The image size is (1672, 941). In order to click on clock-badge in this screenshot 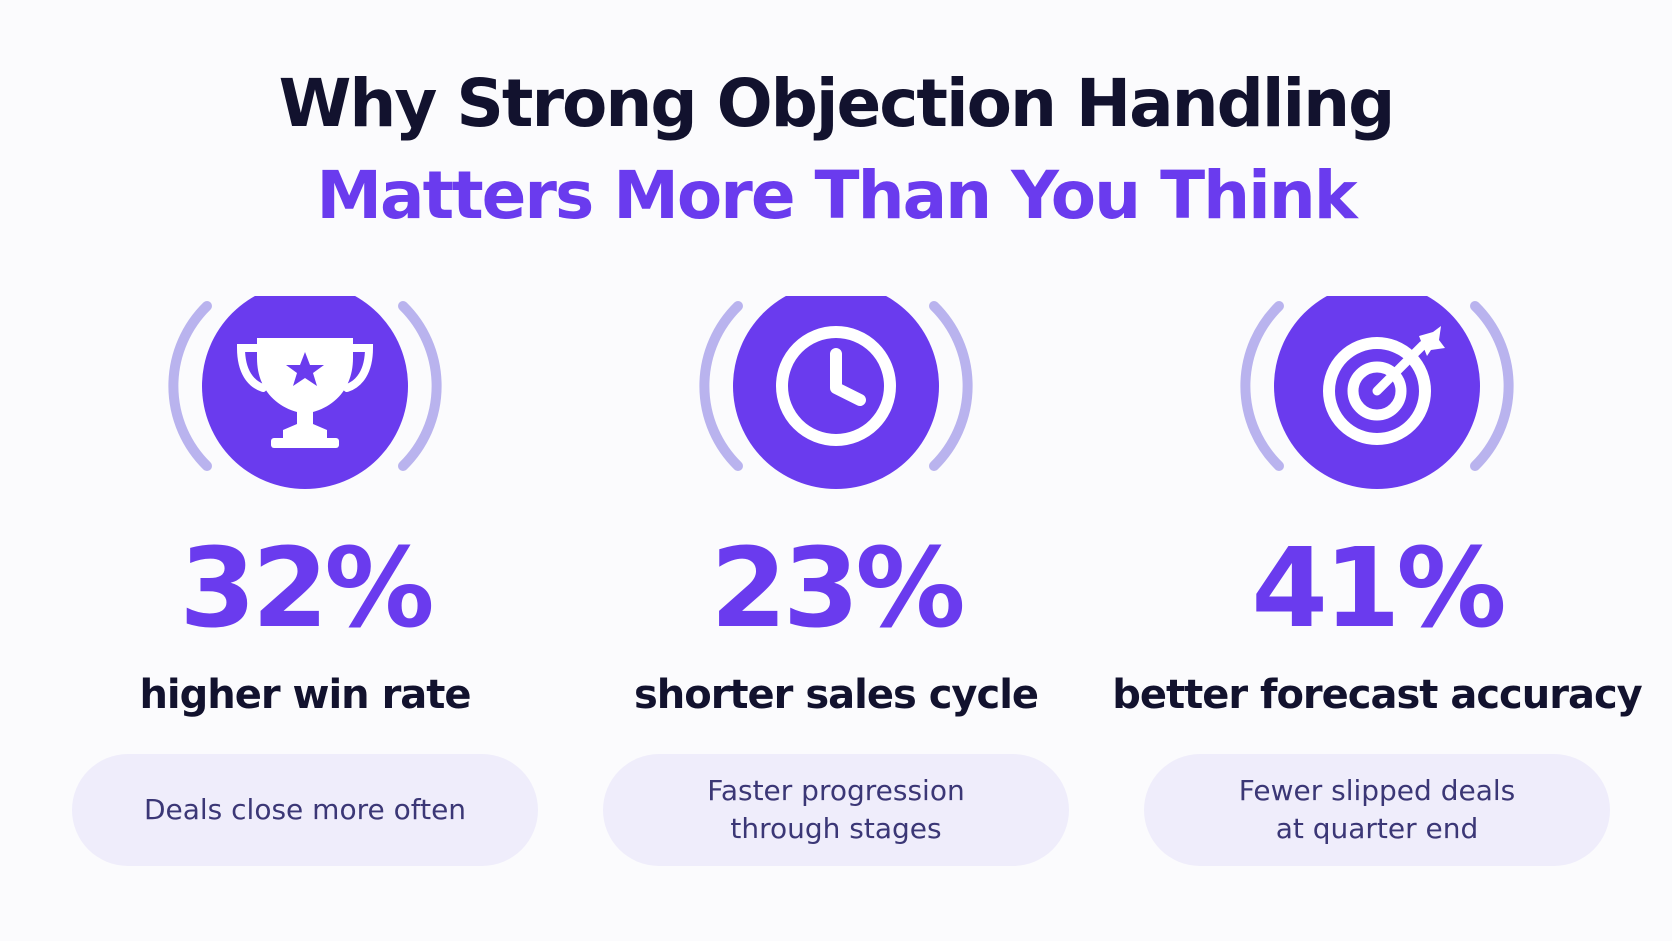, I will do `click(836, 406)`.